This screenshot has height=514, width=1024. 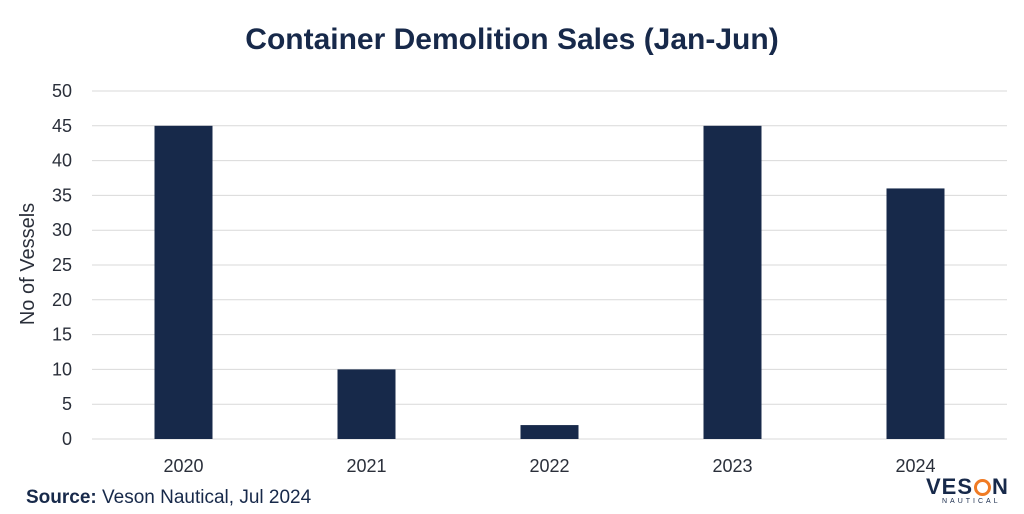 What do you see at coordinates (915, 466) in the screenshot?
I see `x-tick-label: 2024` at bounding box center [915, 466].